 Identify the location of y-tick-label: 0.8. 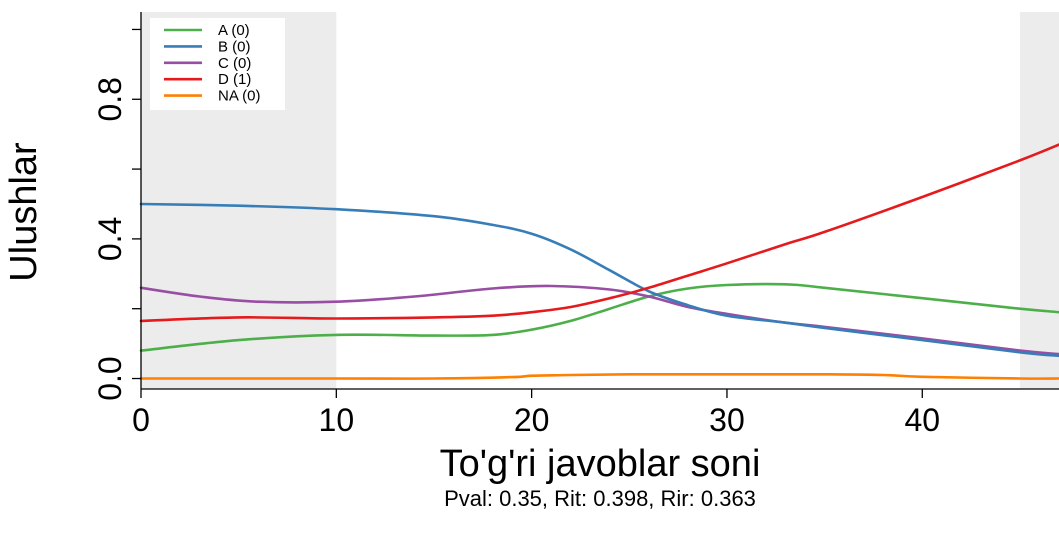
(110, 99).